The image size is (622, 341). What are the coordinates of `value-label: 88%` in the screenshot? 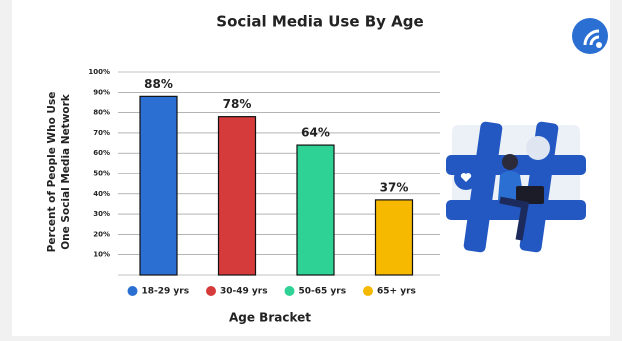 It's located at (158, 84).